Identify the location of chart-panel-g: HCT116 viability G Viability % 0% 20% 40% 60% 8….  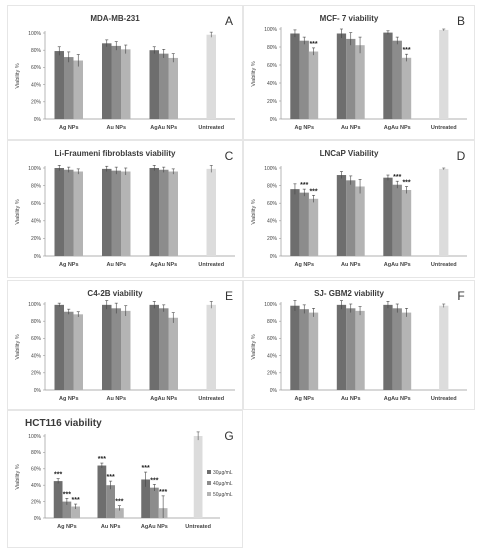
(125, 479).